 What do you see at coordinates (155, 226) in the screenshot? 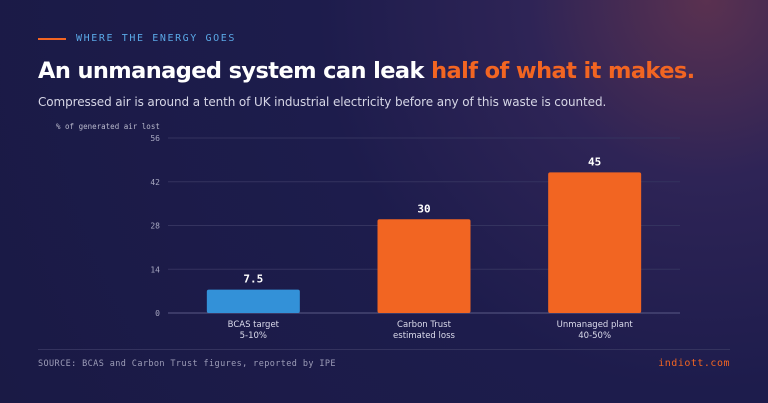
I see `y-tick-label-2: 28` at bounding box center [155, 226].